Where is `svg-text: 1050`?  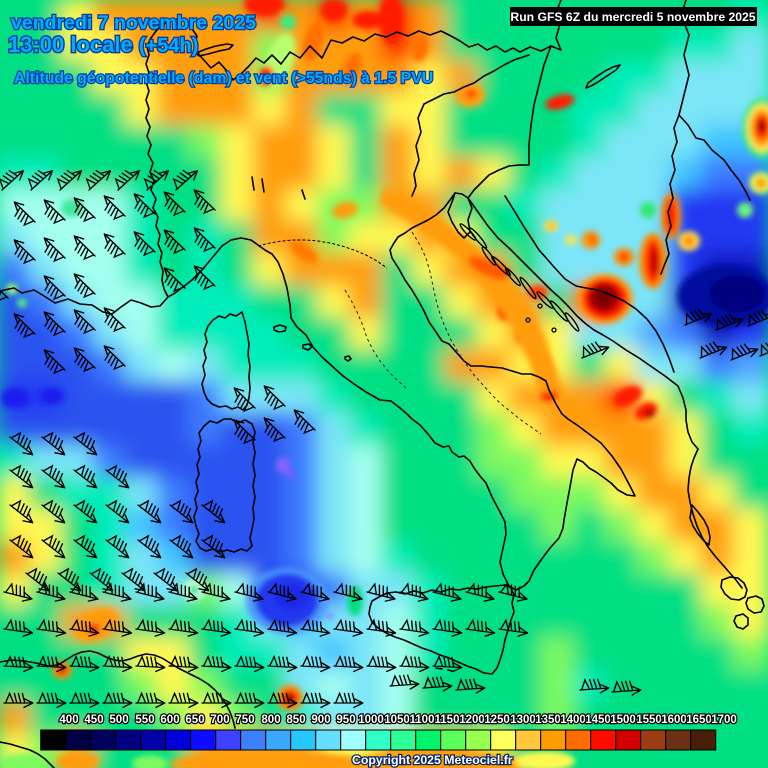 svg-text: 1050 is located at coordinates (397, 720).